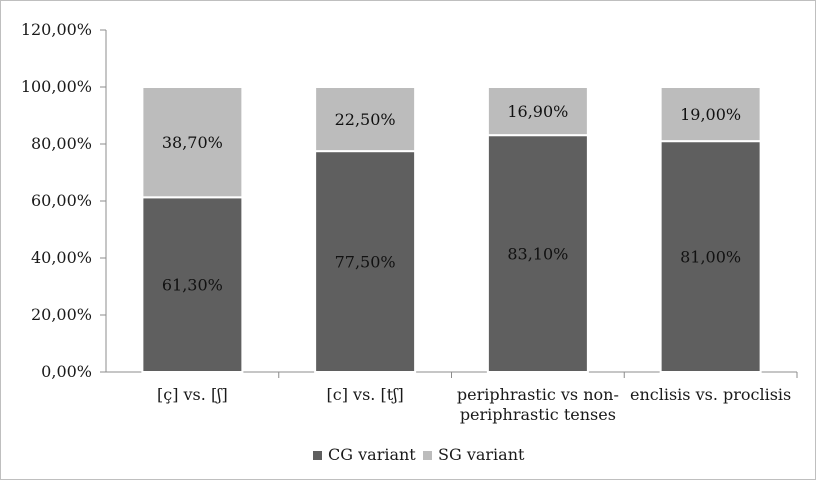  Describe the element at coordinates (710, 394) in the screenshot. I see `x-category-label: enclisis vs. proclisis` at that location.